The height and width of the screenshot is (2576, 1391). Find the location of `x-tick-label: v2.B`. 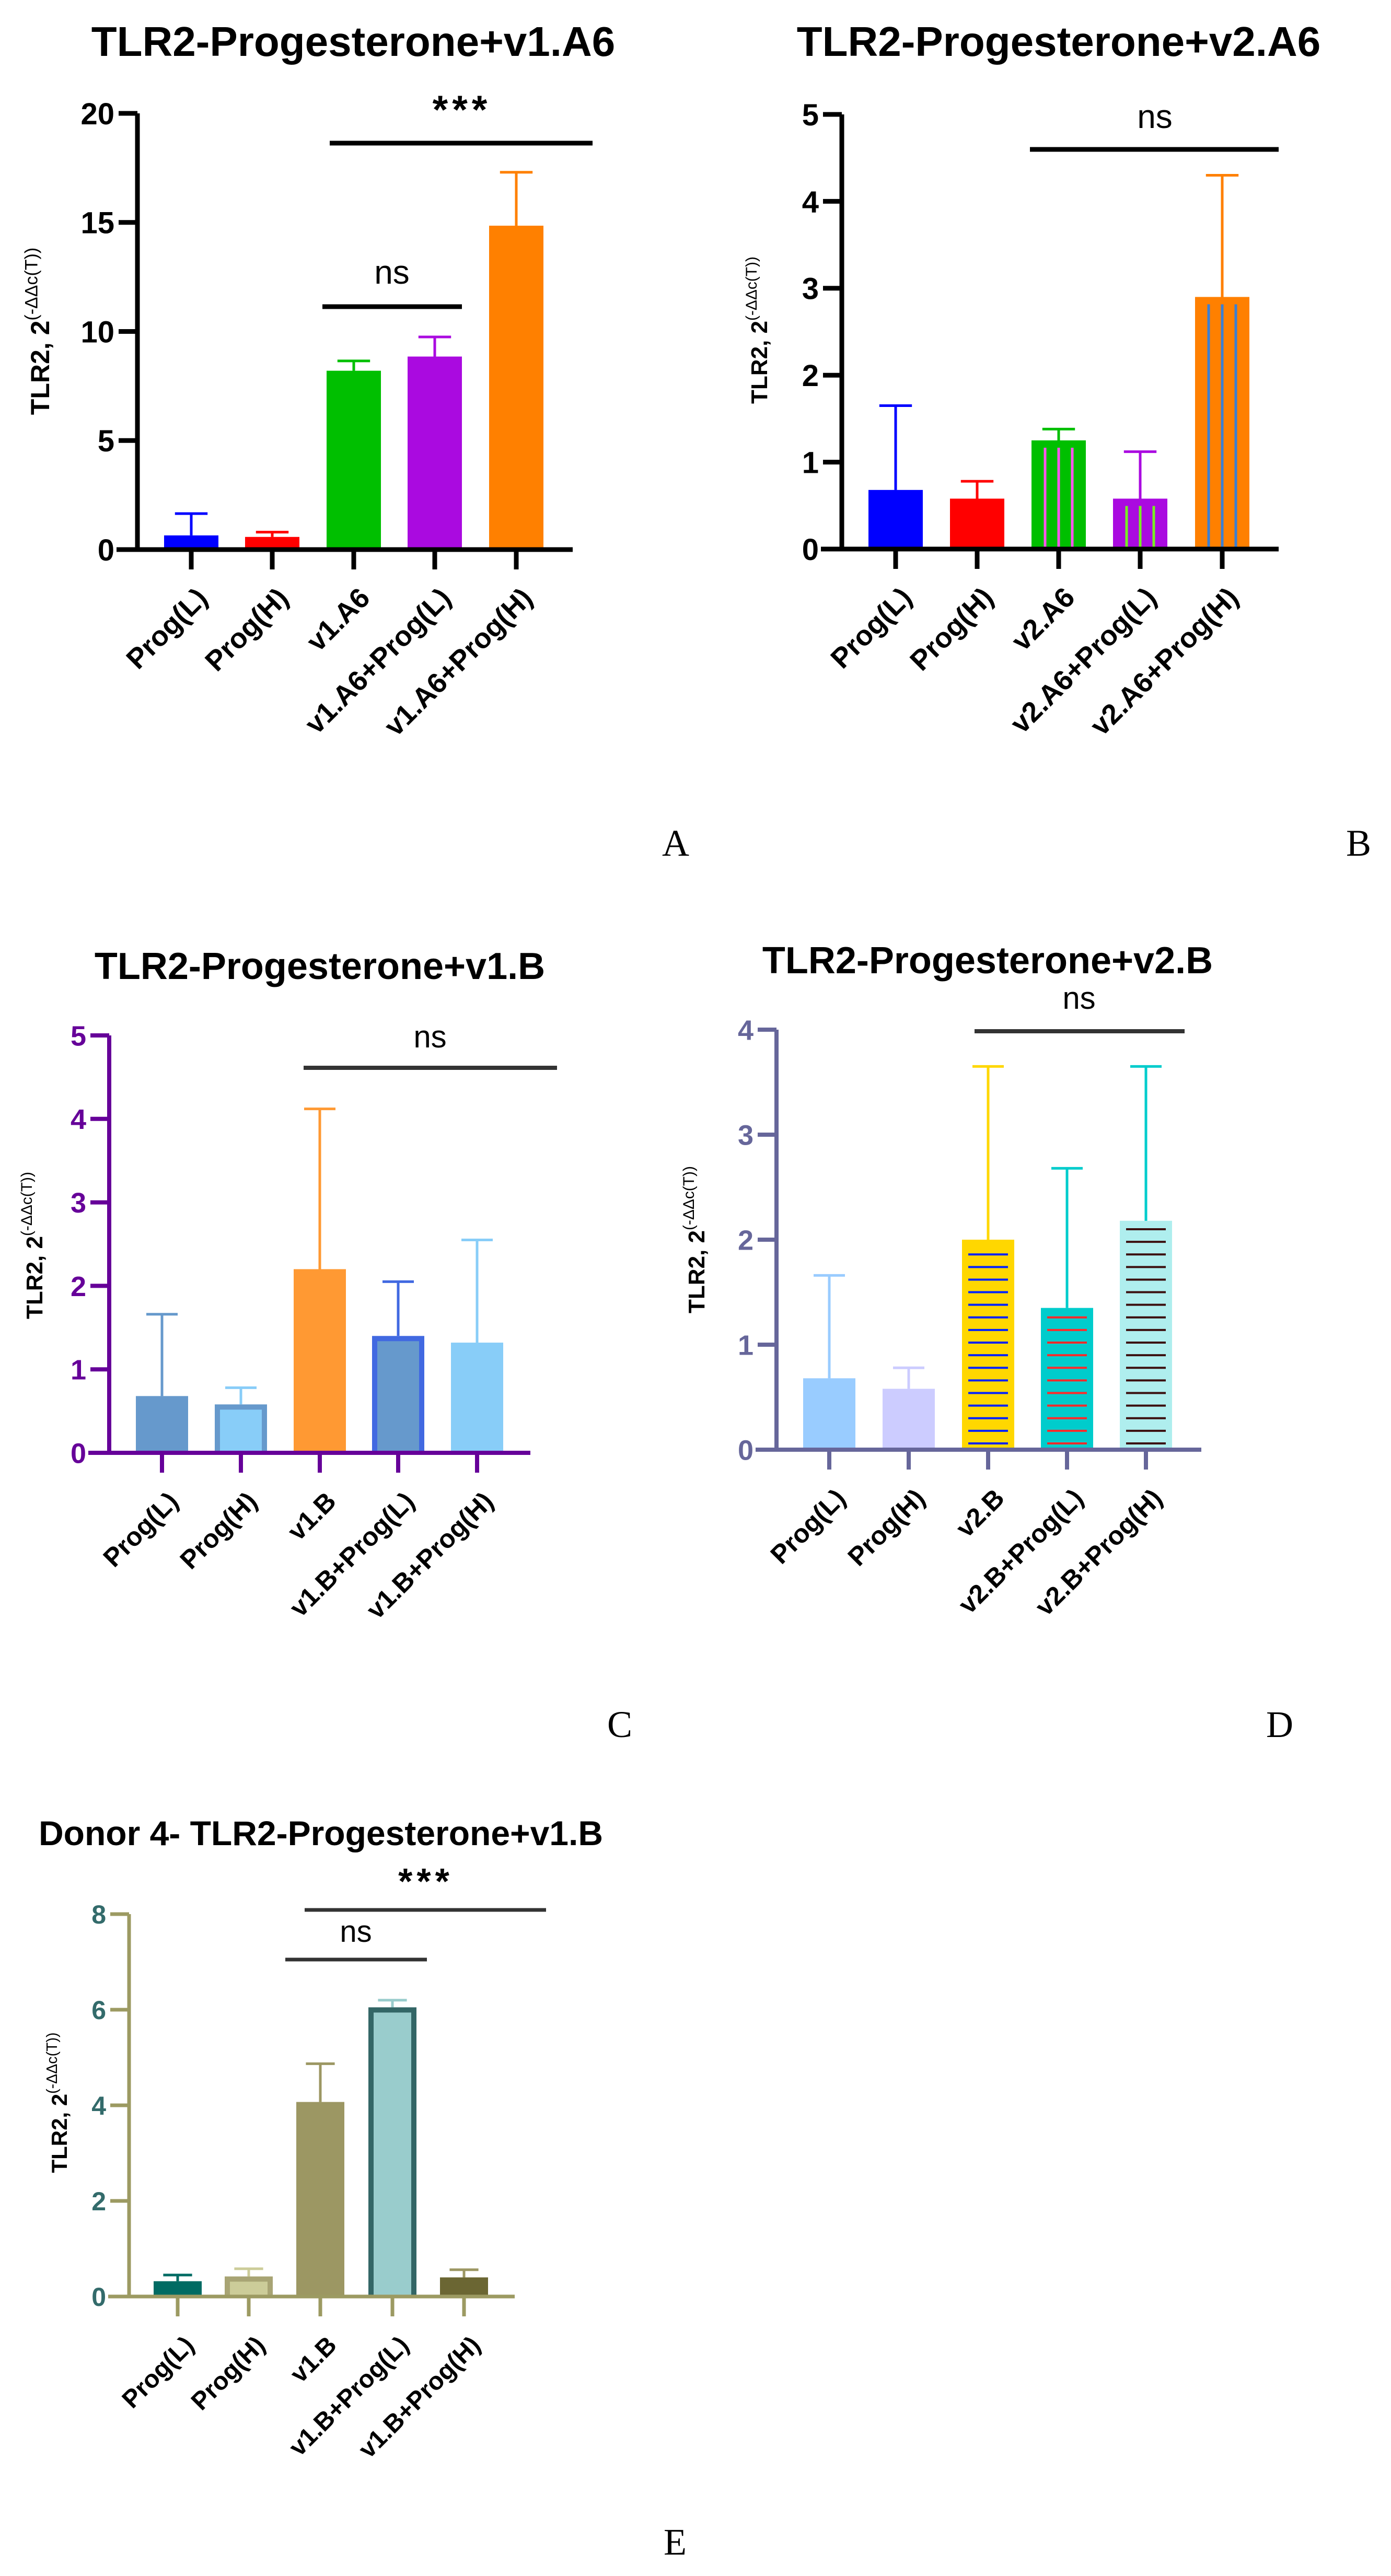

x-tick-label: v2.B is located at coordinates (980, 1513).